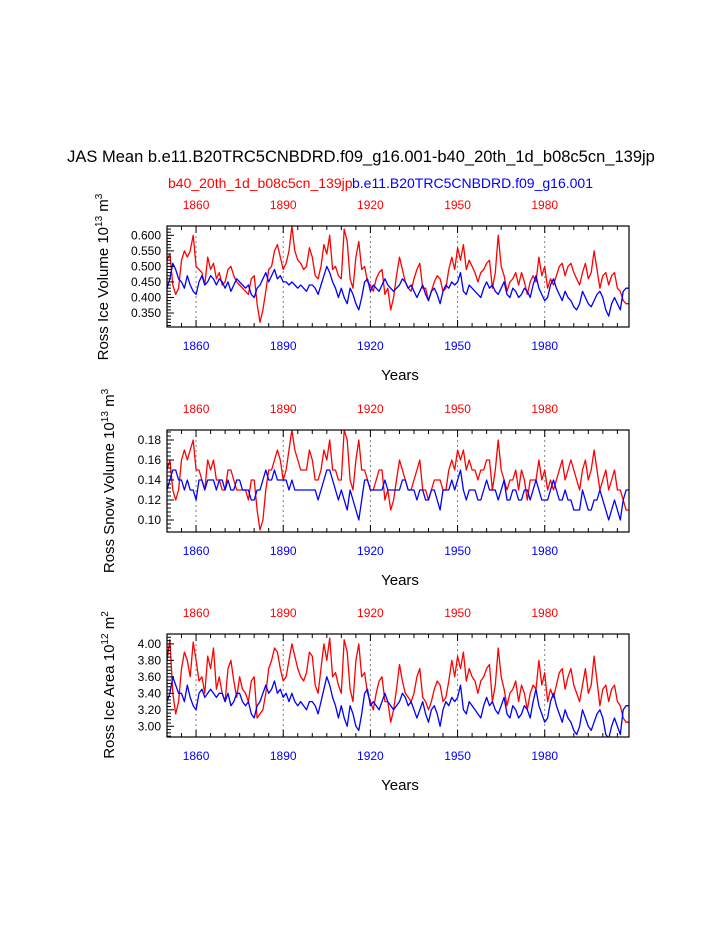 The height and width of the screenshot is (935, 723). I want to click on y-tick-label: 3.00, so click(150, 726).